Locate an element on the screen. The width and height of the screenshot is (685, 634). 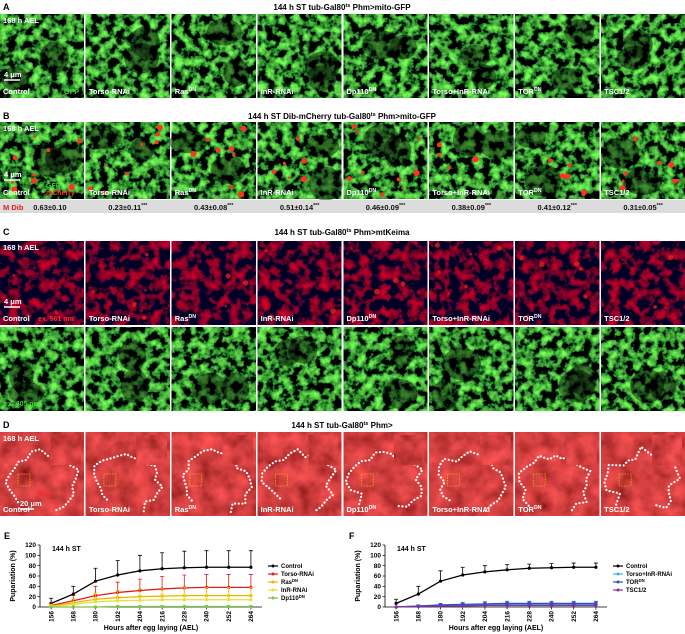
quant-value-text: 0.23±0.11 is located at coordinates (124, 207).